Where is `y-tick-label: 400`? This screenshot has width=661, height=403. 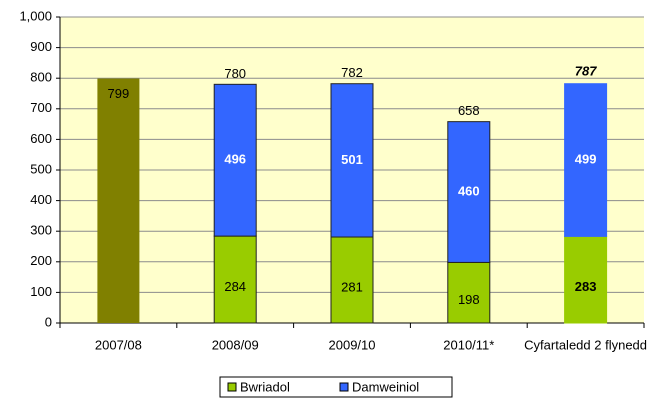 y-tick-label: 400 is located at coordinates (41, 199).